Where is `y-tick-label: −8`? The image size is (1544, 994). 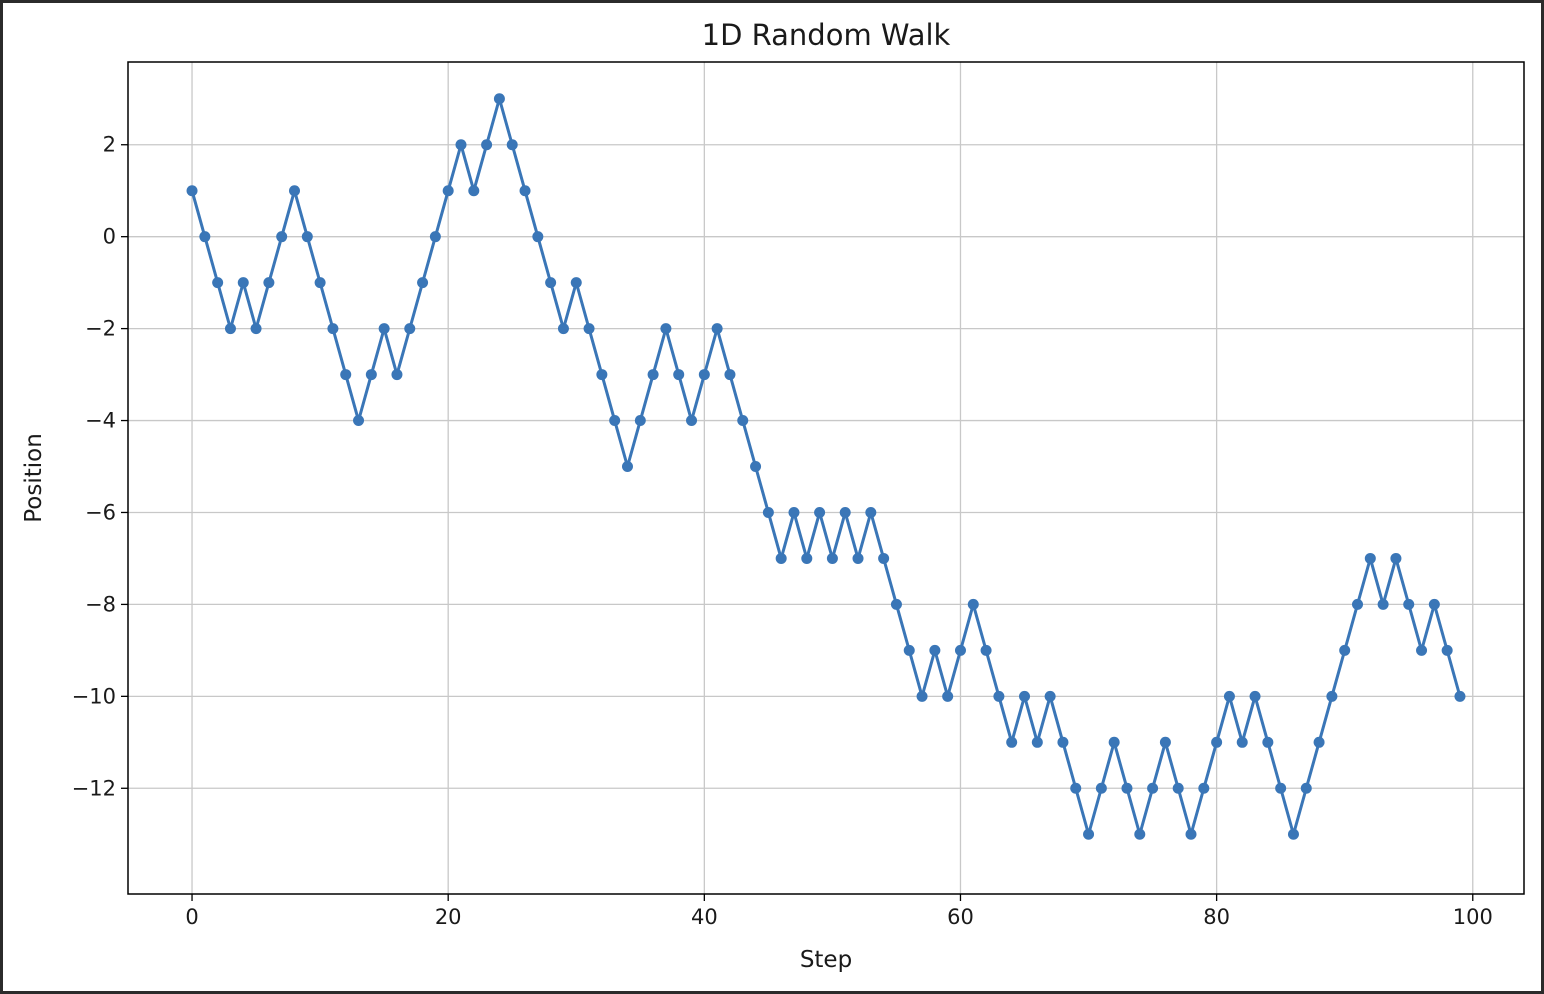 y-tick-label: −8 is located at coordinates (100, 604).